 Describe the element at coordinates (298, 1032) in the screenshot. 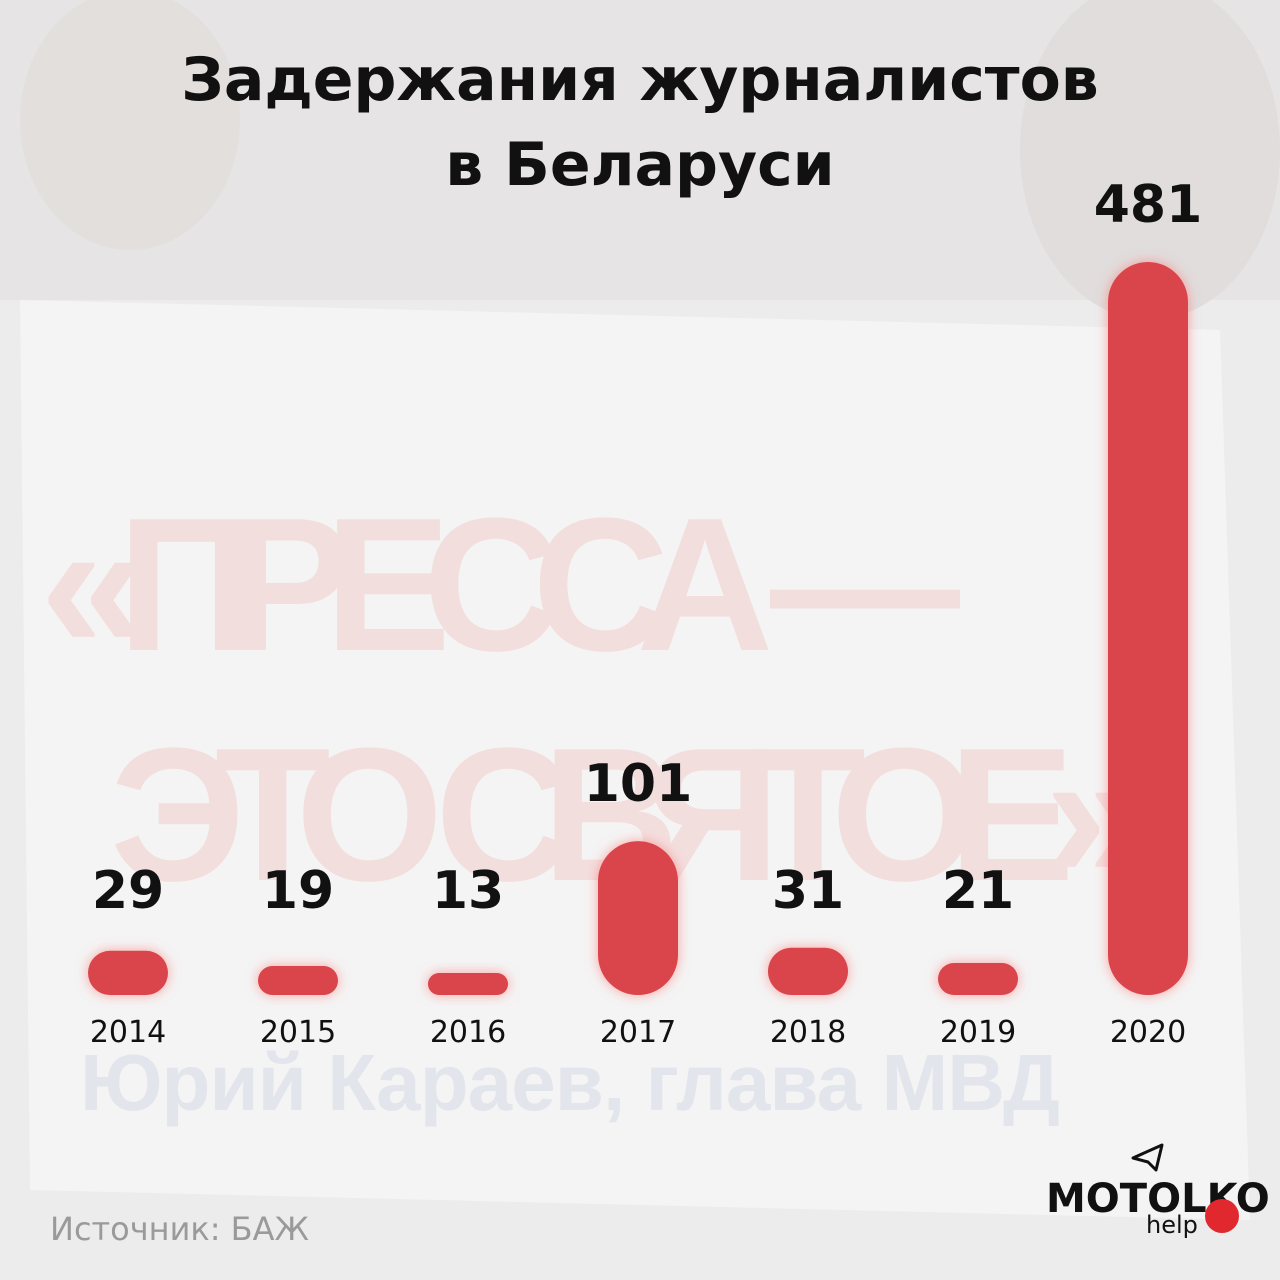

I see `x-tick-label: 2015` at that location.